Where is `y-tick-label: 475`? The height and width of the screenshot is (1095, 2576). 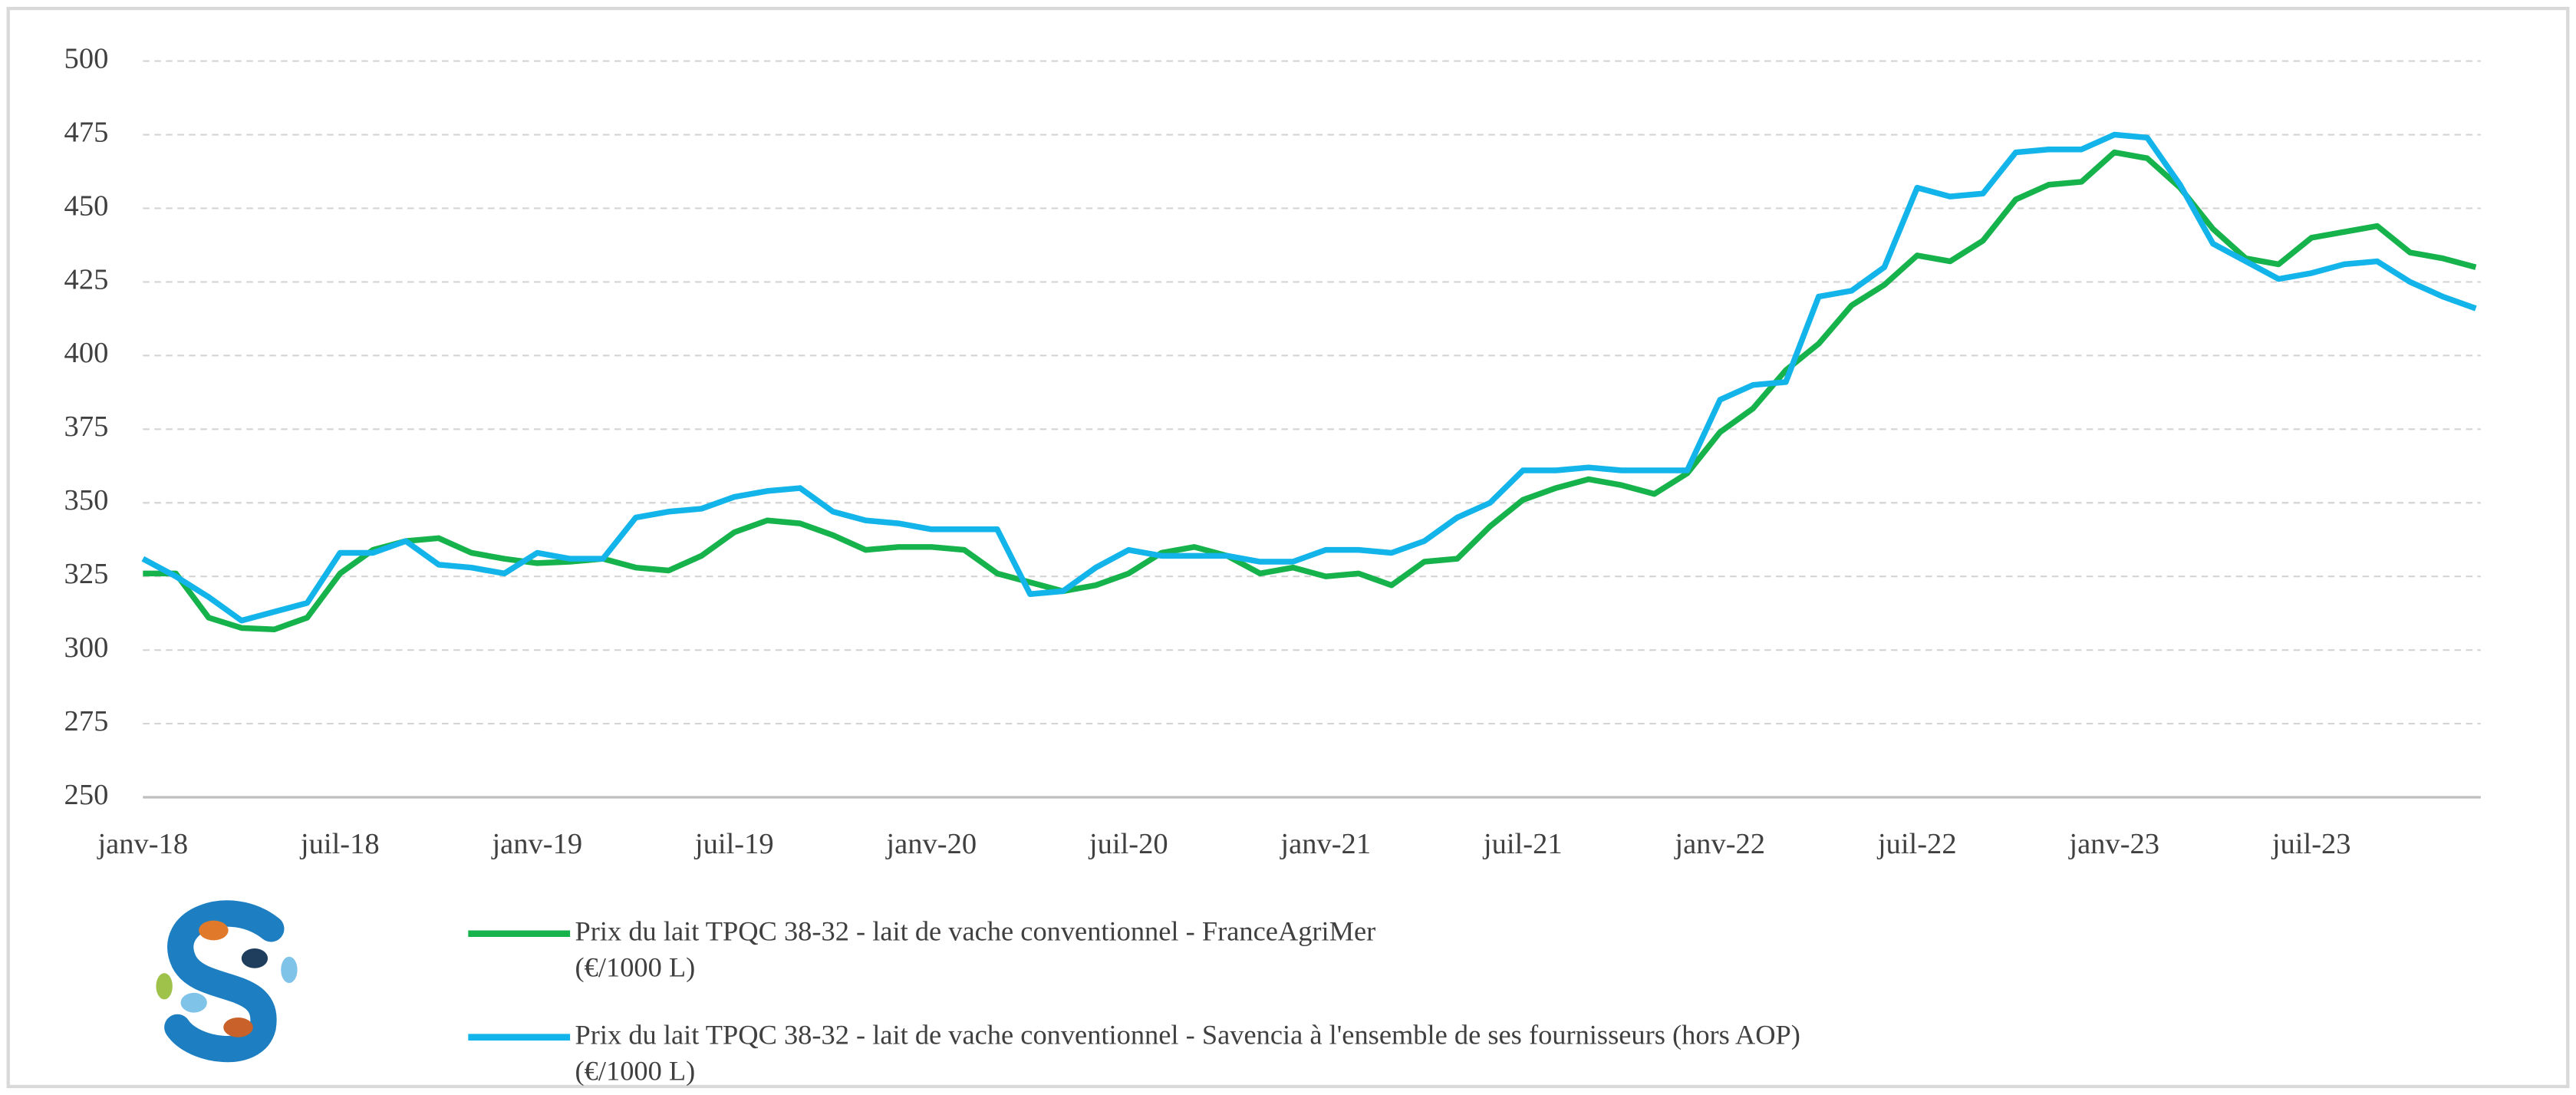 y-tick-label: 475 is located at coordinates (86, 132).